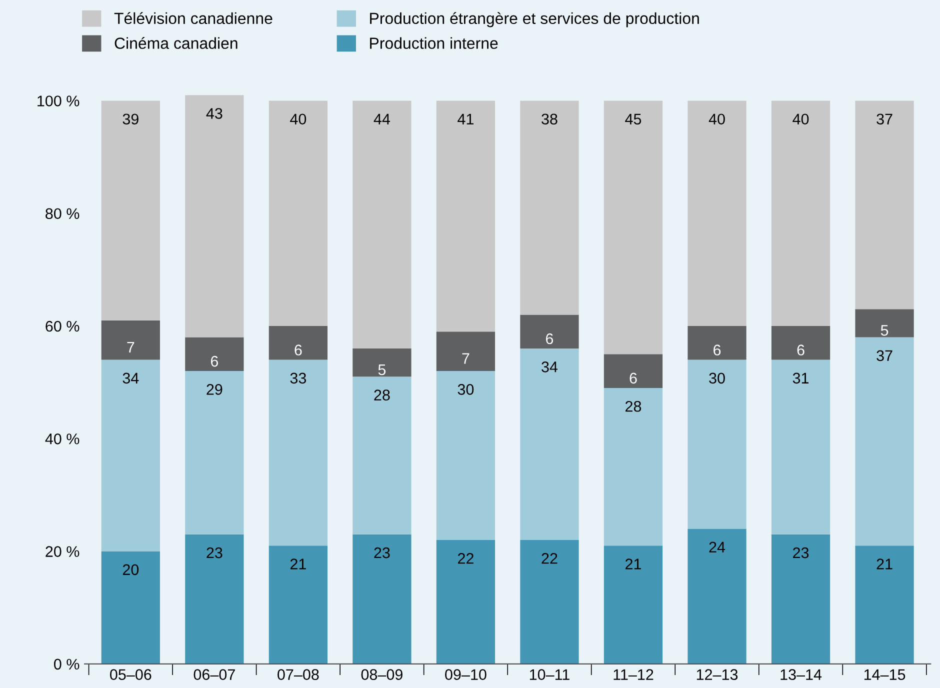 The width and height of the screenshot is (940, 688). What do you see at coordinates (550, 674) in the screenshot?
I see `x-tick-label: 10–11` at bounding box center [550, 674].